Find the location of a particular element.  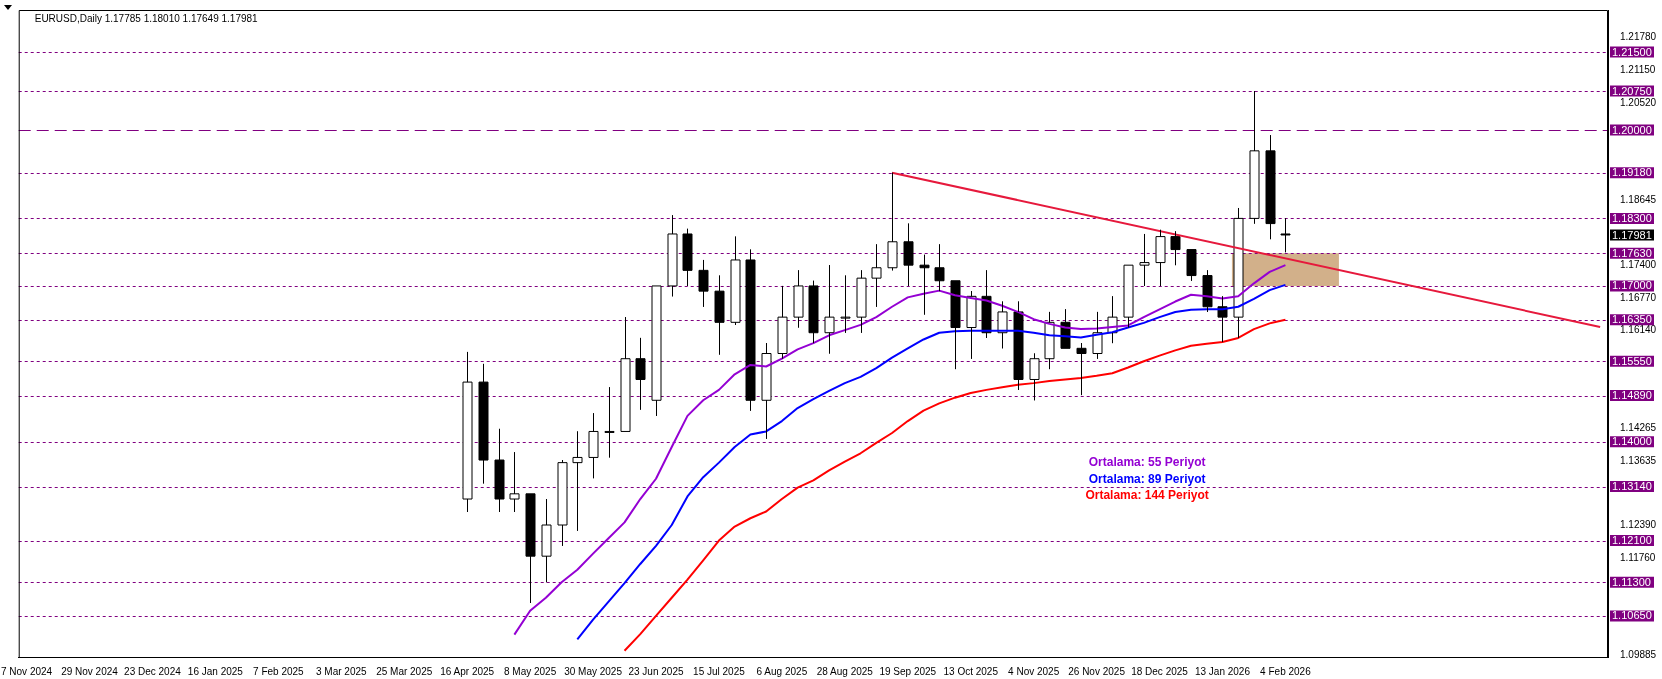

y-tick-label: 1.20520 is located at coordinates (1638, 102).